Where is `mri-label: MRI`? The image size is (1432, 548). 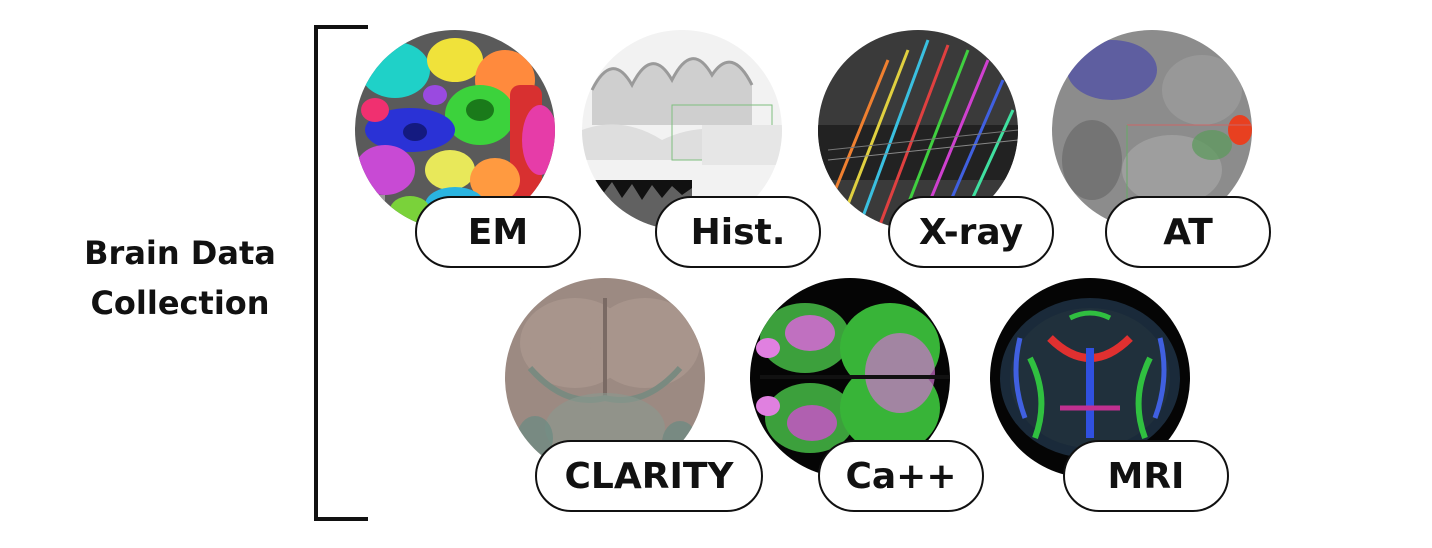 mri-label: MRI is located at coordinates (1146, 476).